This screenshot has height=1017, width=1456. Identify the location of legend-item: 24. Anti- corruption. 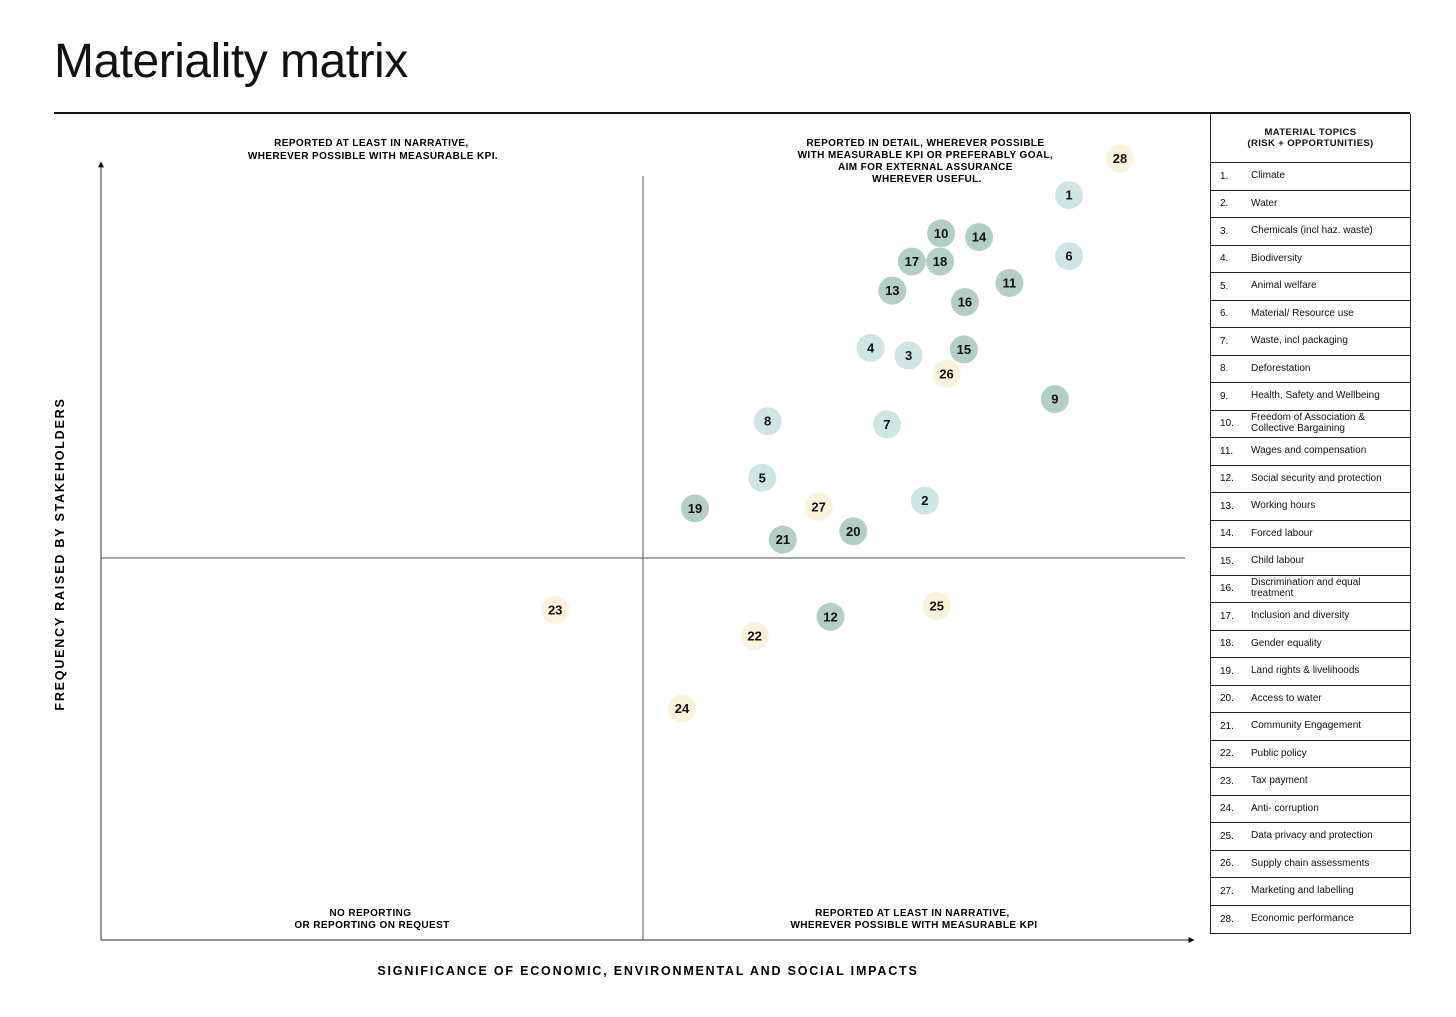
(1310, 809).